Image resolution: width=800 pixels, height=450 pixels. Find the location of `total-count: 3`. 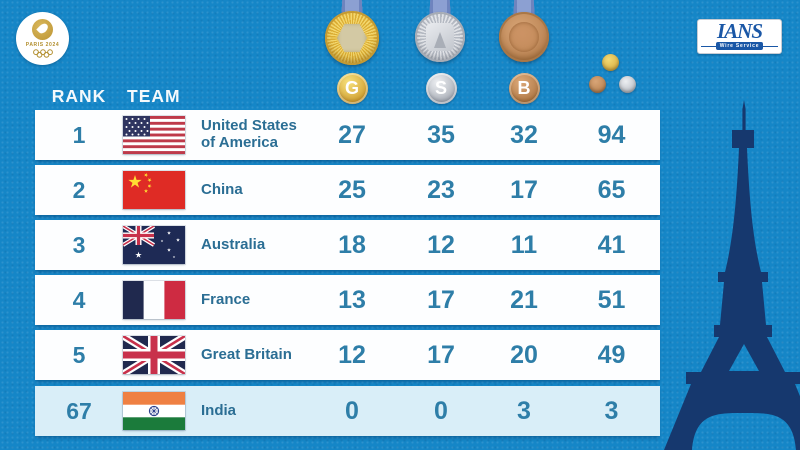

total-count: 3 is located at coordinates (611, 410).